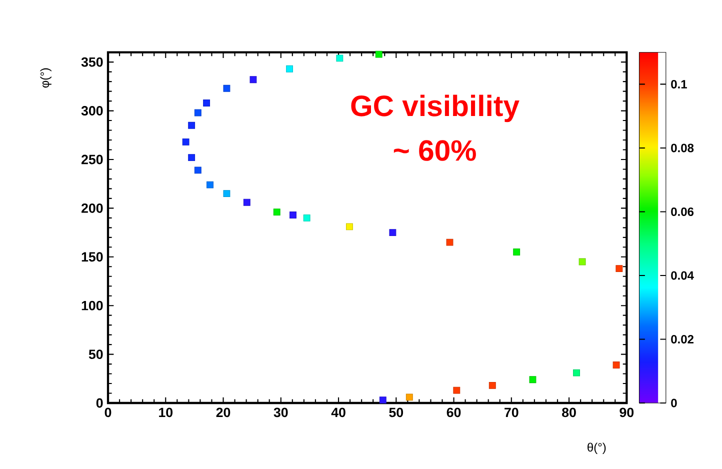 The image size is (722, 469). I want to click on y-tick-label: 300, so click(92, 111).